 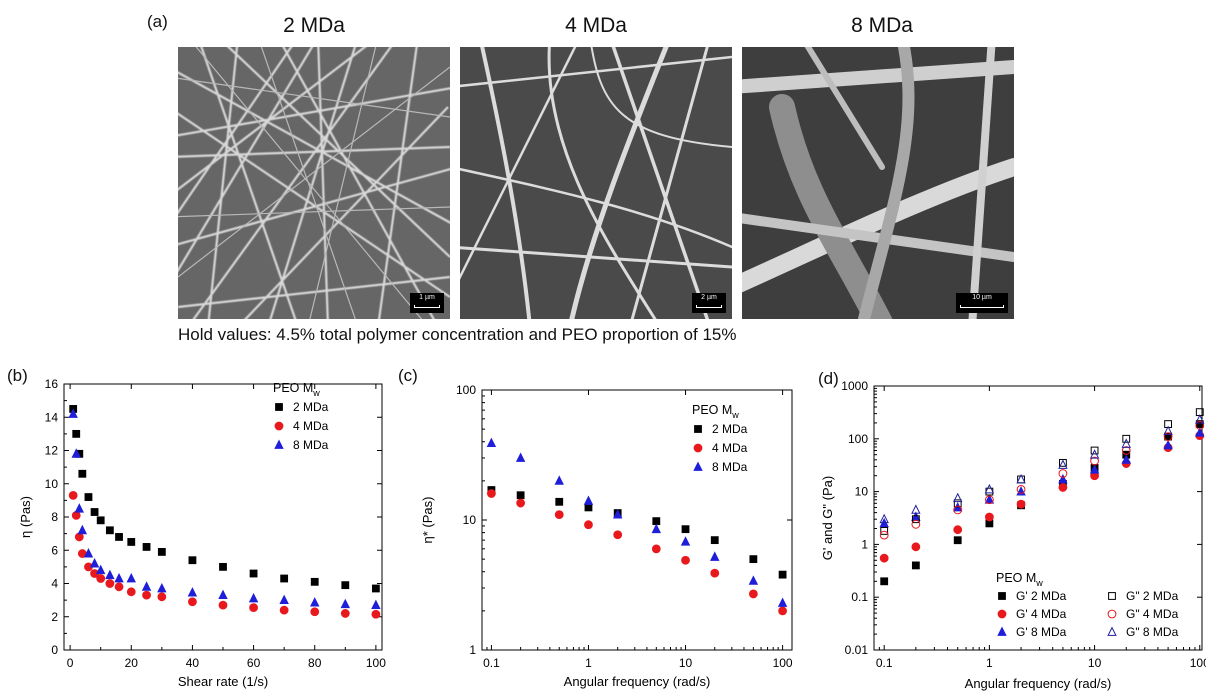 What do you see at coordinates (314, 183) in the screenshot?
I see `sem-image-2mda: 1 µm` at bounding box center [314, 183].